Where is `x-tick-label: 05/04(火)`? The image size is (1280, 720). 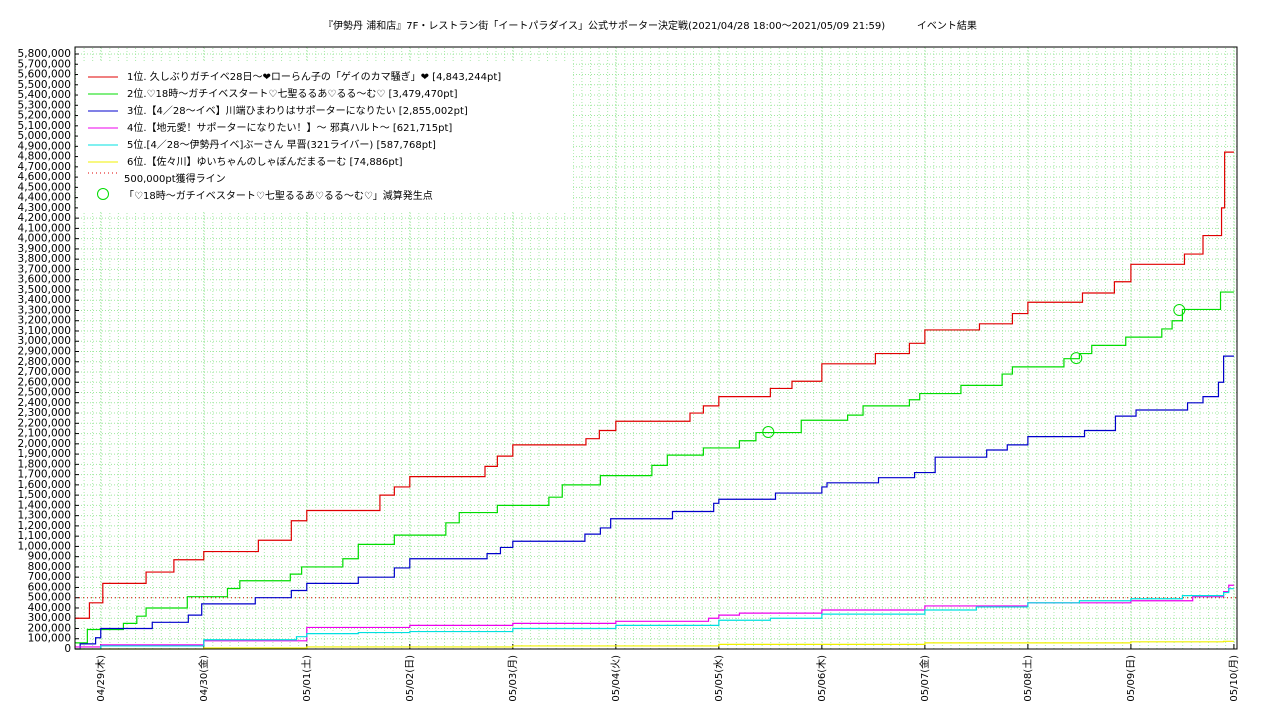
x-tick-label: 05/04(火) is located at coordinates (616, 678).